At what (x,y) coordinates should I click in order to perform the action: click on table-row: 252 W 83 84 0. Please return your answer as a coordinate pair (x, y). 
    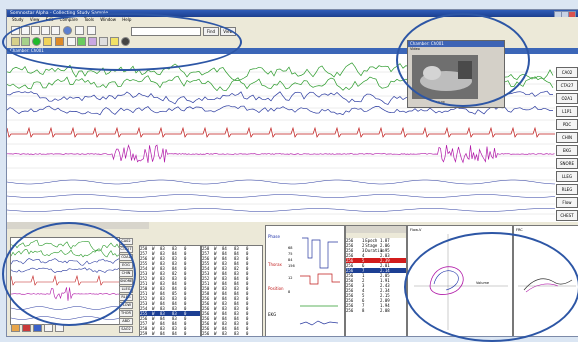
    Looking at the image, I should click on (232, 278).